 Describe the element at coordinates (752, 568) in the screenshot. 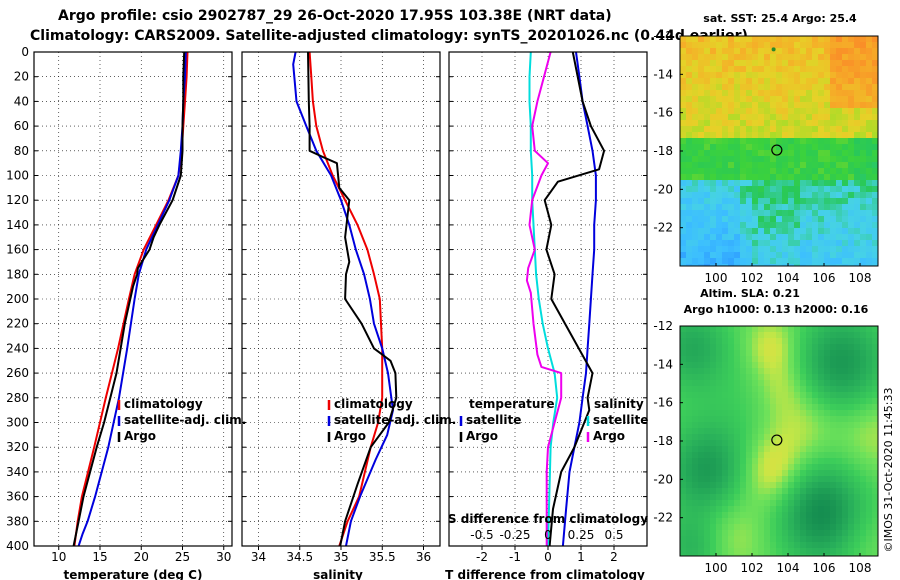

I see `map-lon-label: 102` at that location.